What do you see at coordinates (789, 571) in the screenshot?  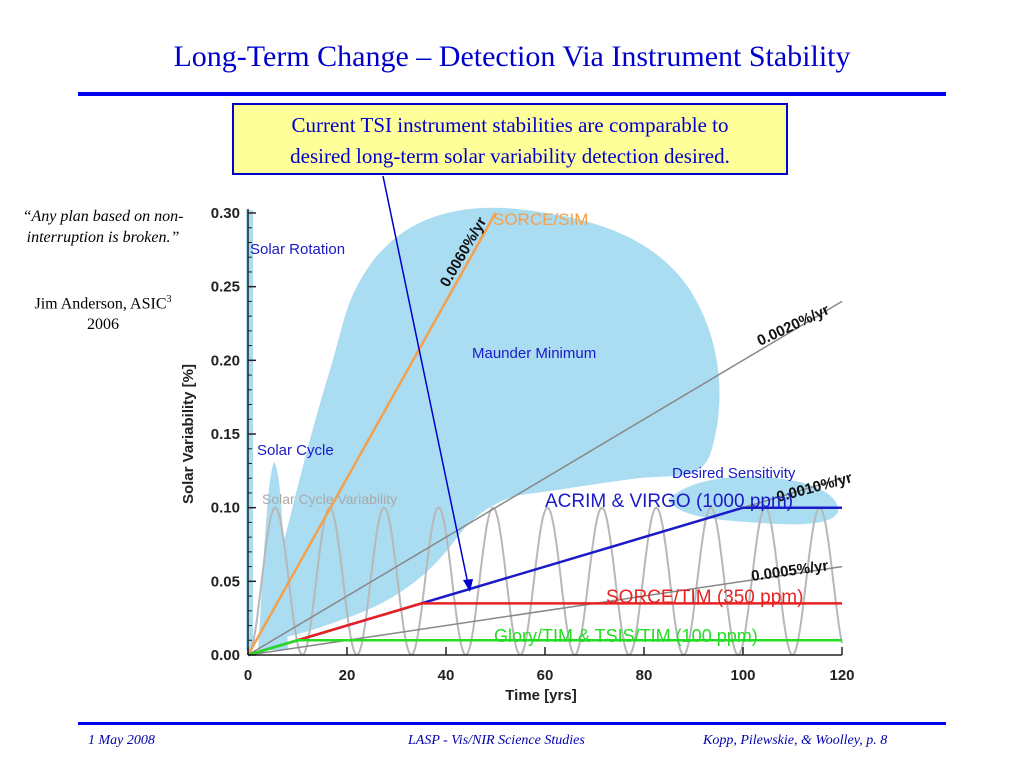 I see `trend-line-label: 0.0005%/yr` at bounding box center [789, 571].